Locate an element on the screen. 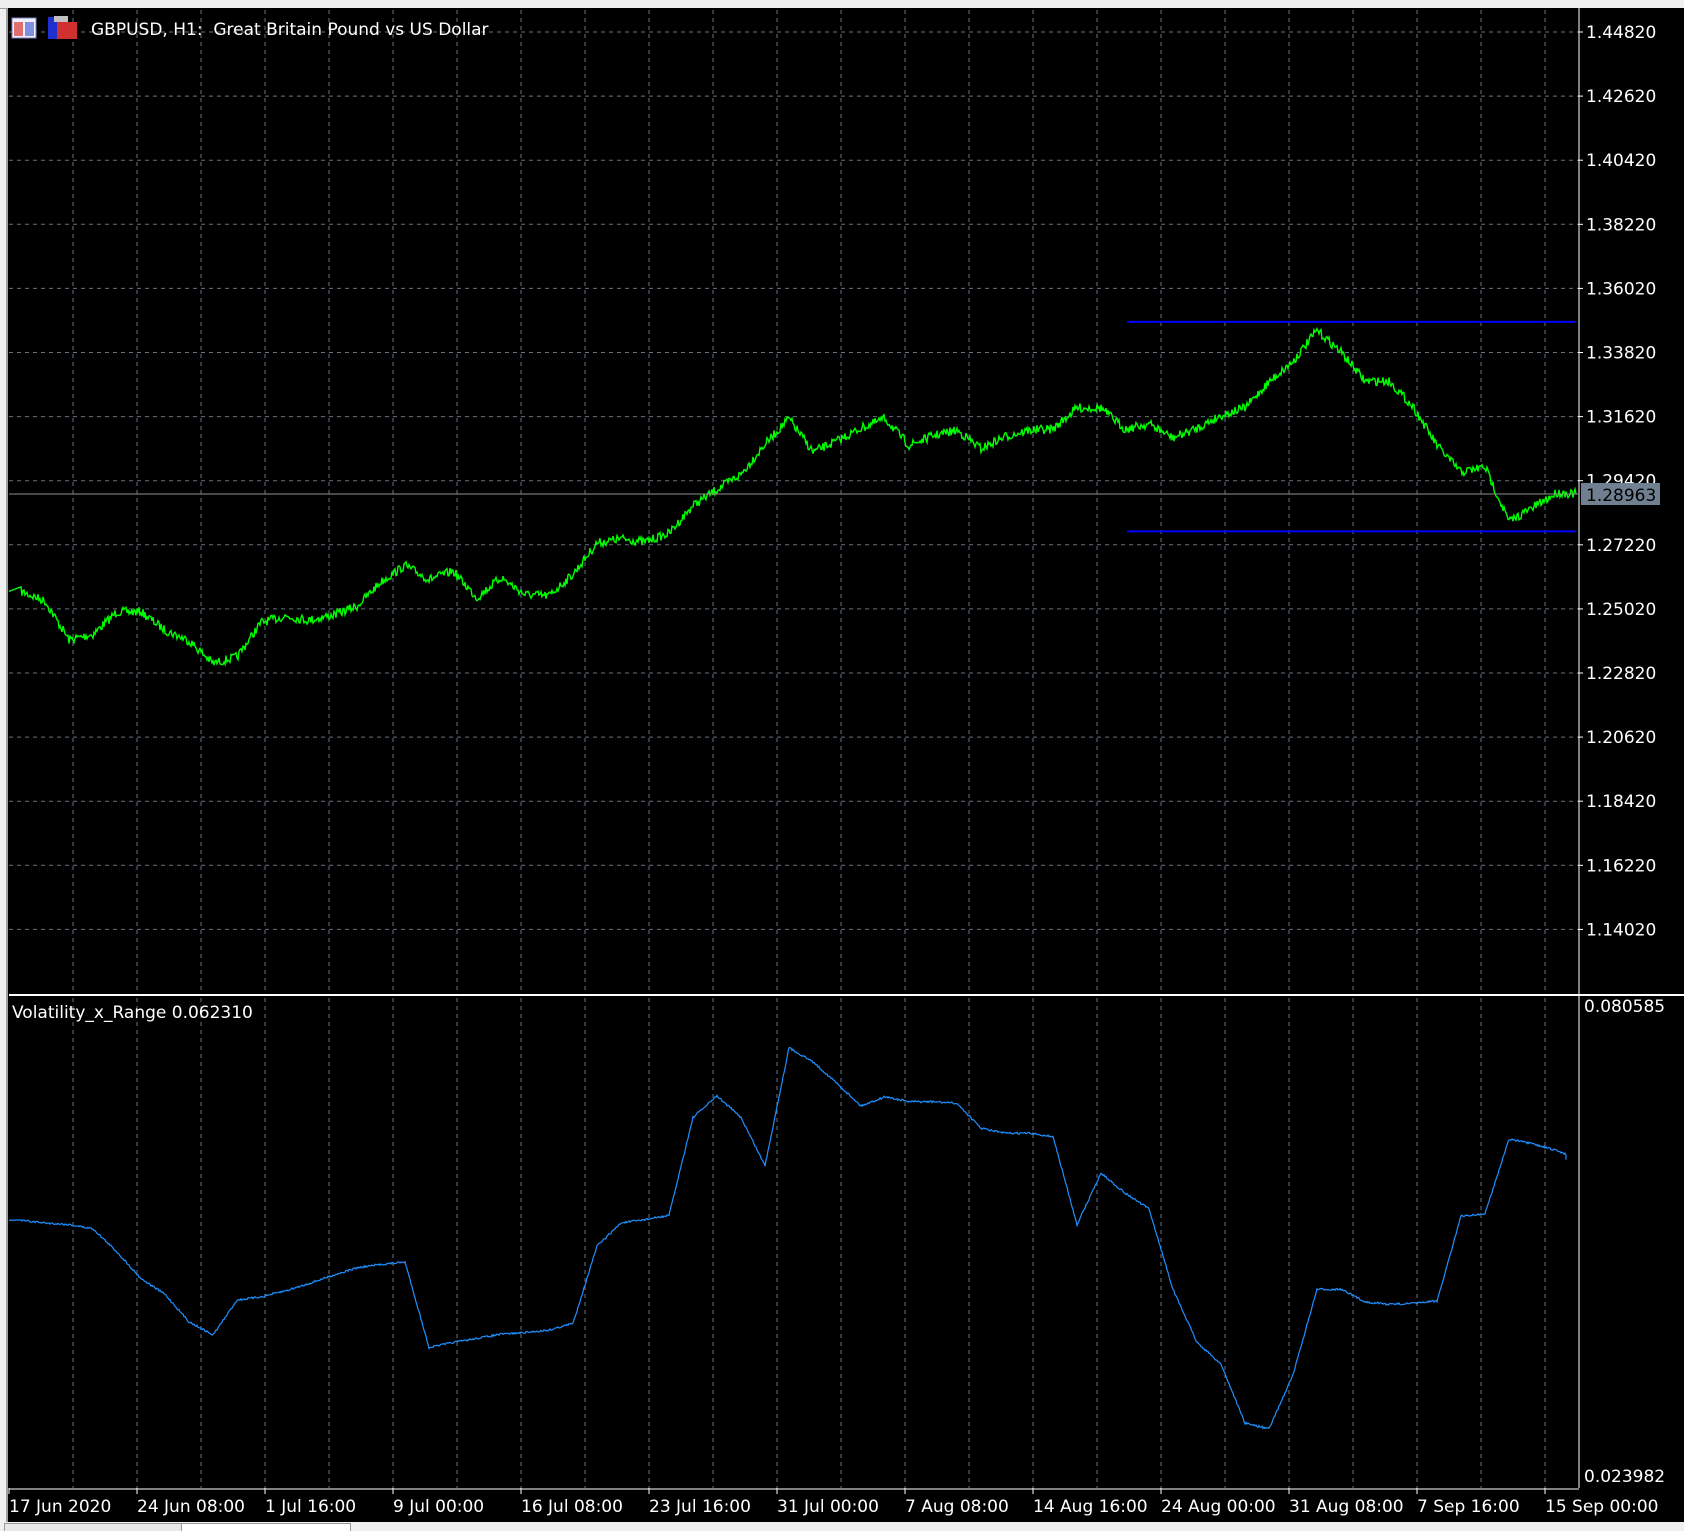  price-axis-label: 1.14020 is located at coordinates (1621, 930).